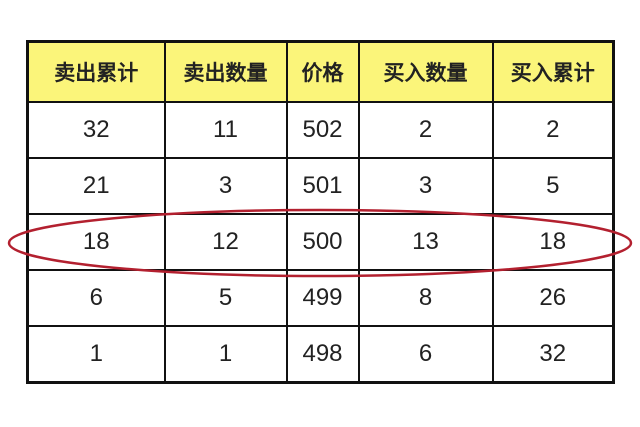 The width and height of the screenshot is (640, 427). I want to click on cell-sell-cumulative: 6, so click(96, 298).